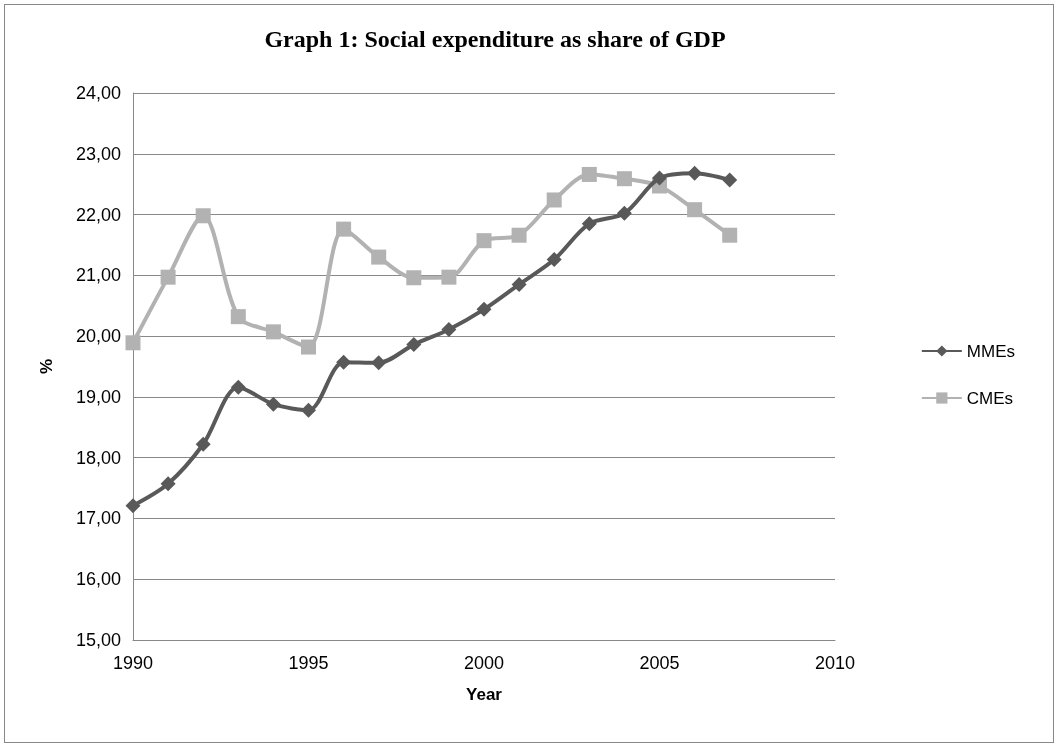  Describe the element at coordinates (308, 663) in the screenshot. I see `x-tick-label: 1995` at that location.